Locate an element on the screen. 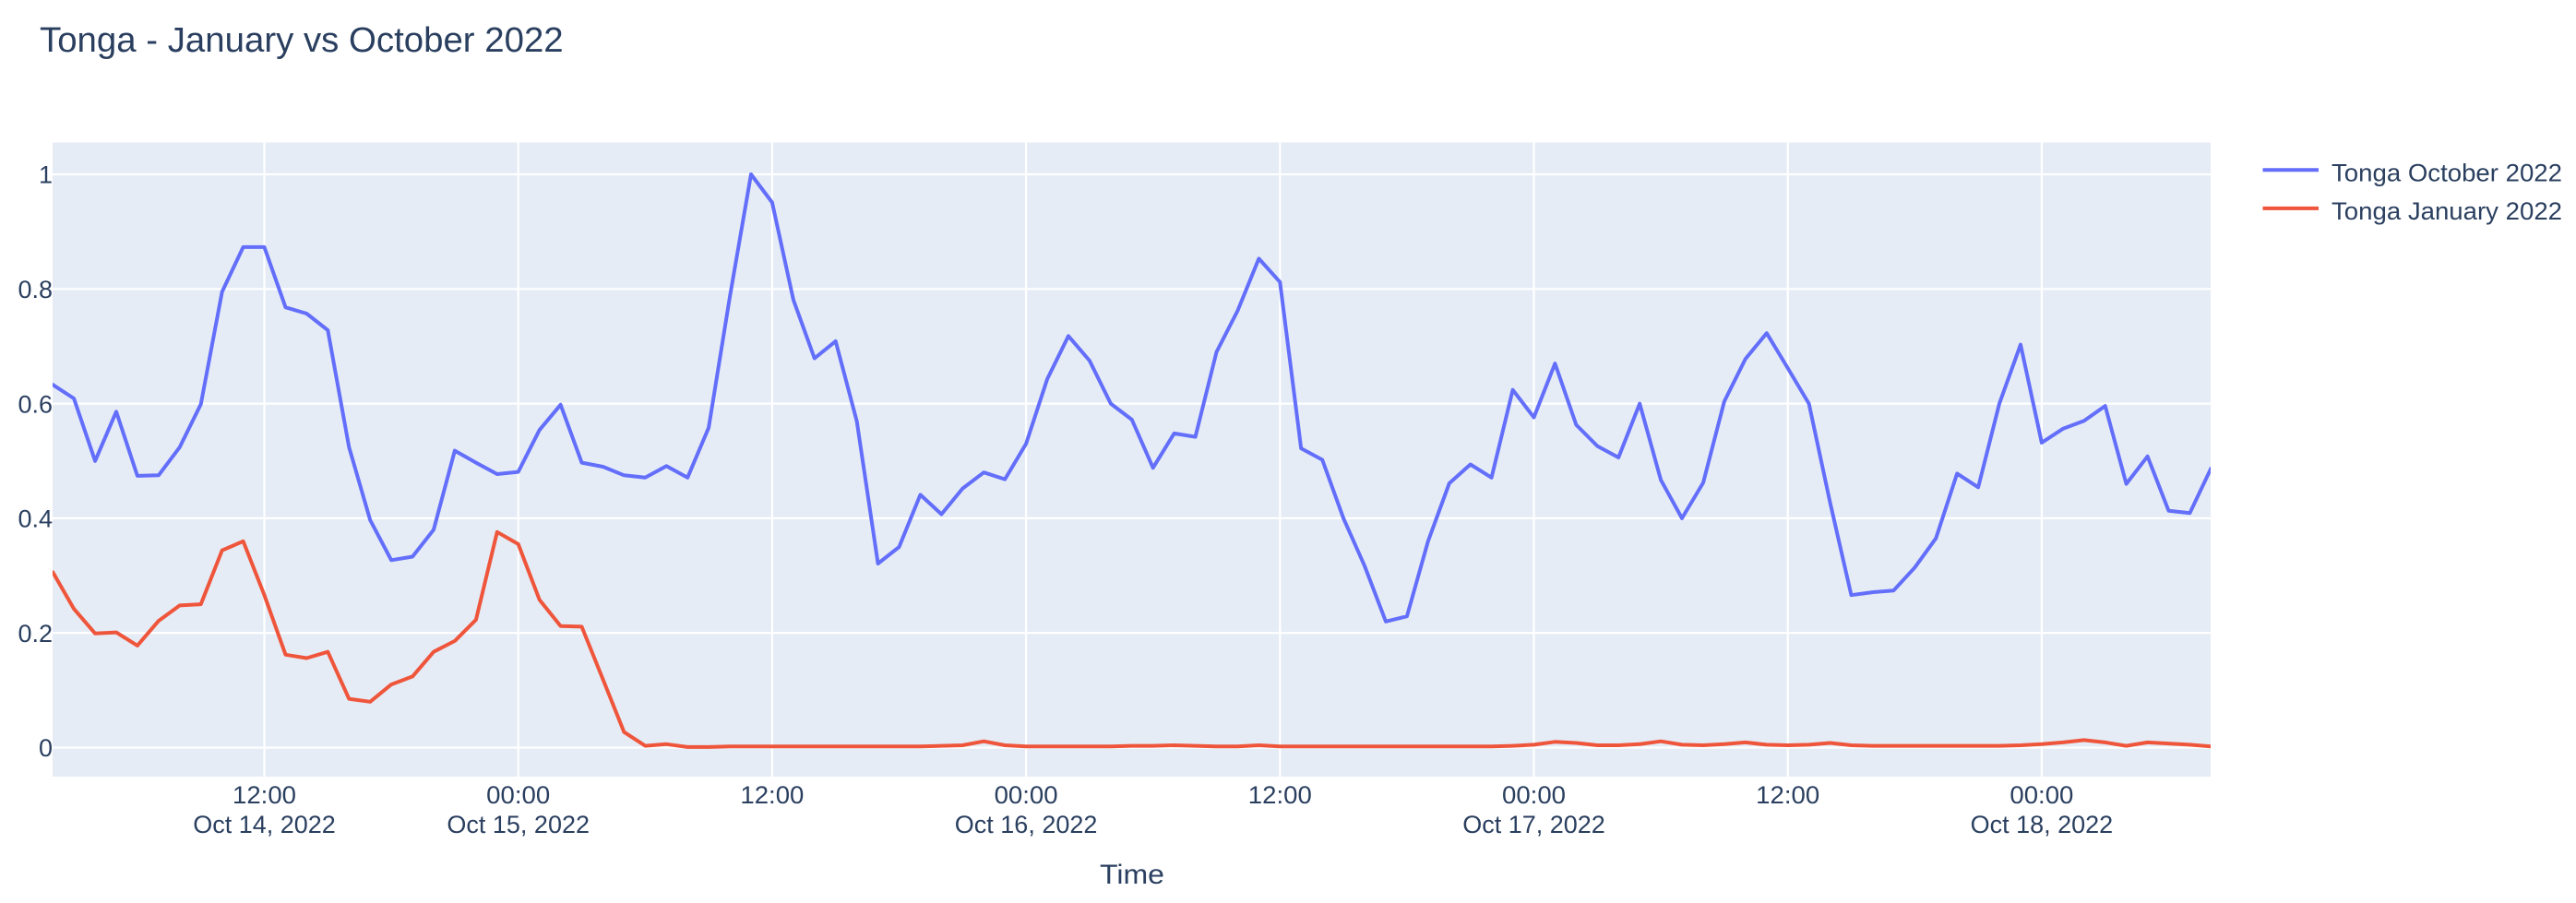 Image resolution: width=2576 pixels, height=903 pixels. svg-text: 1 is located at coordinates (46, 175).